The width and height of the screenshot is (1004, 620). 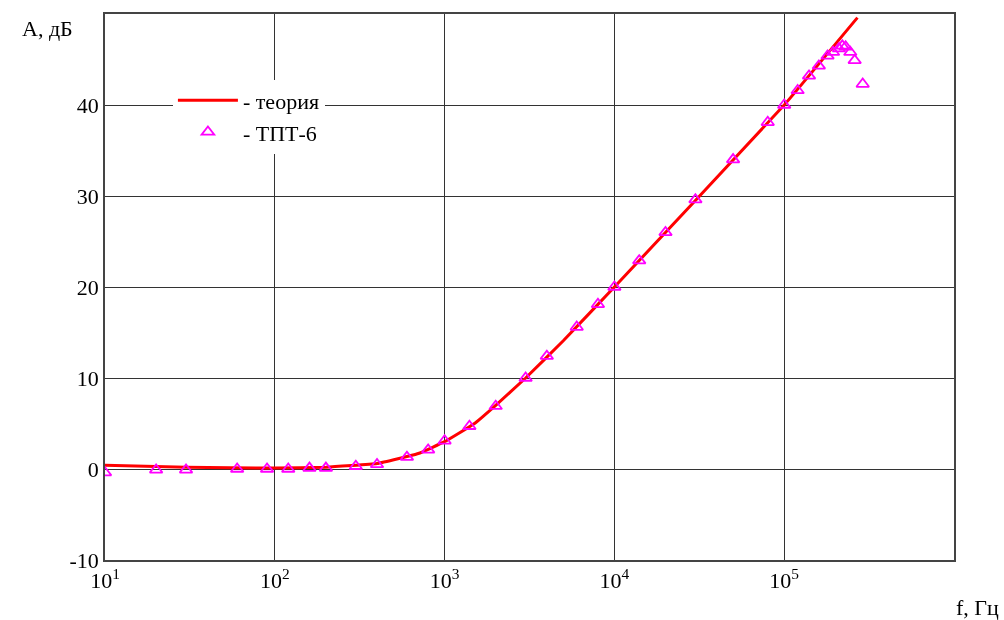 What do you see at coordinates (444, 579) in the screenshot?
I see `x-tick-label: 10$^{3}$` at bounding box center [444, 579].